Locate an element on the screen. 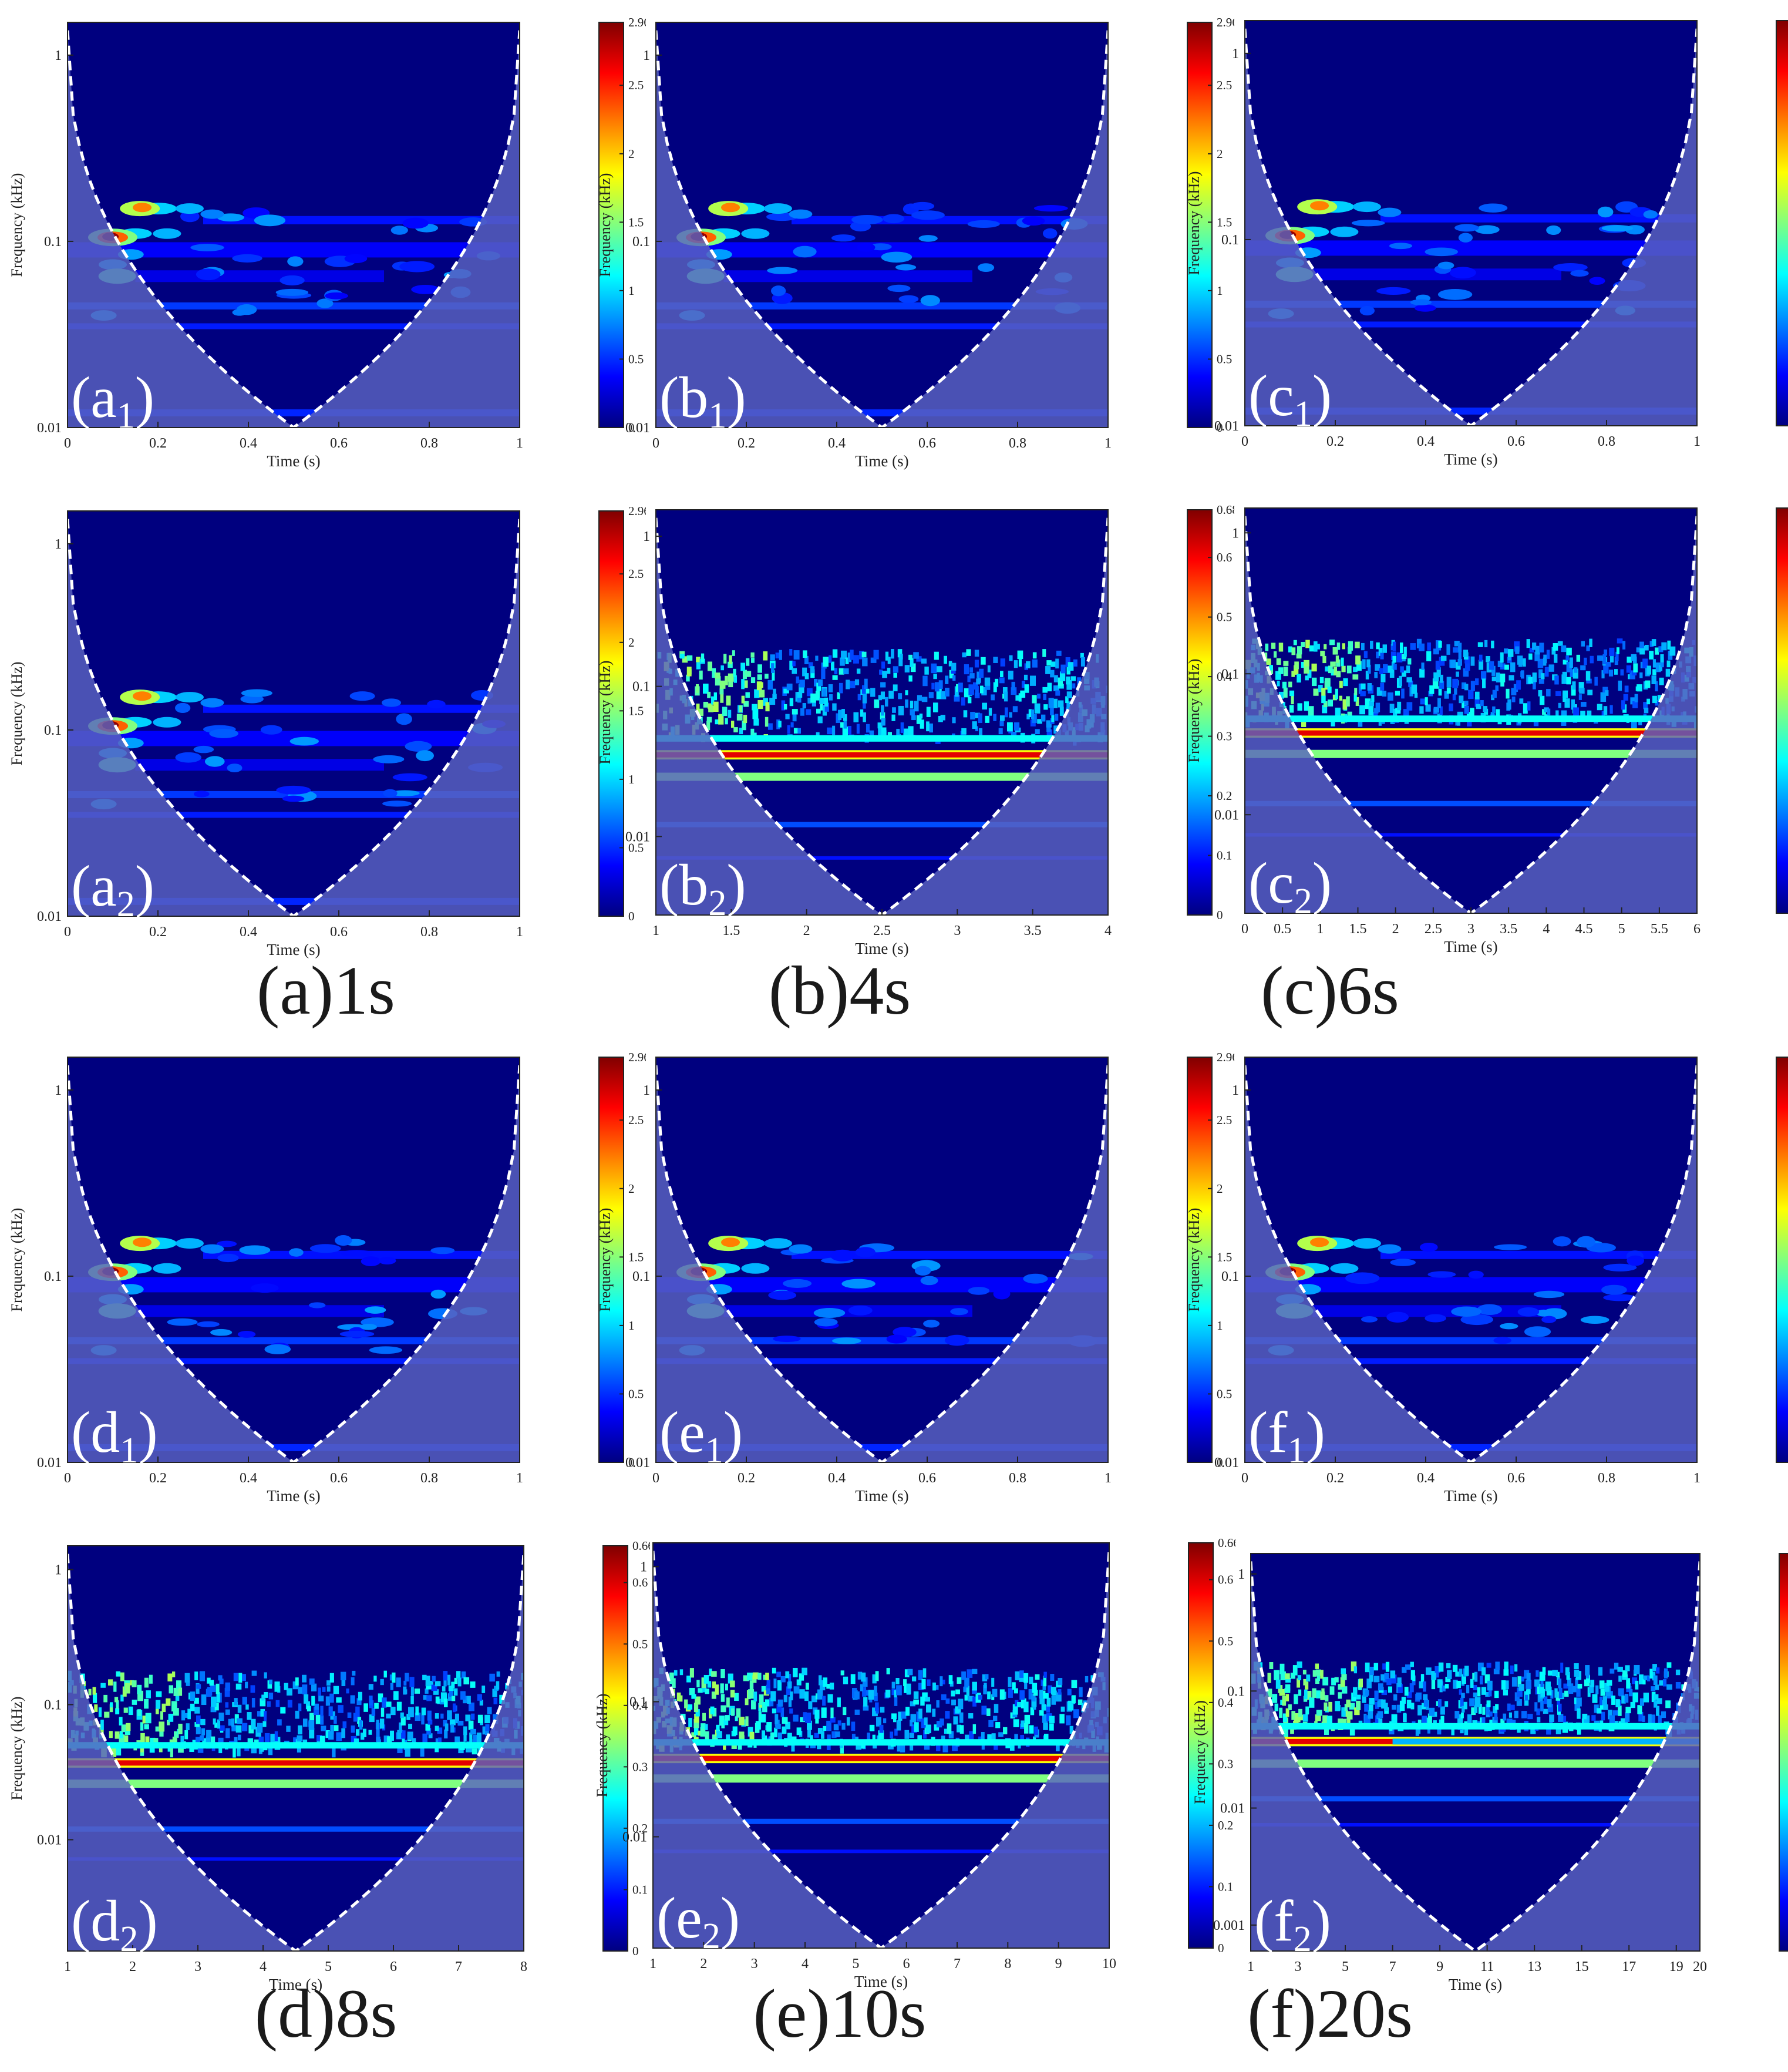  heatmap-plot-area is located at coordinates (882, 225).